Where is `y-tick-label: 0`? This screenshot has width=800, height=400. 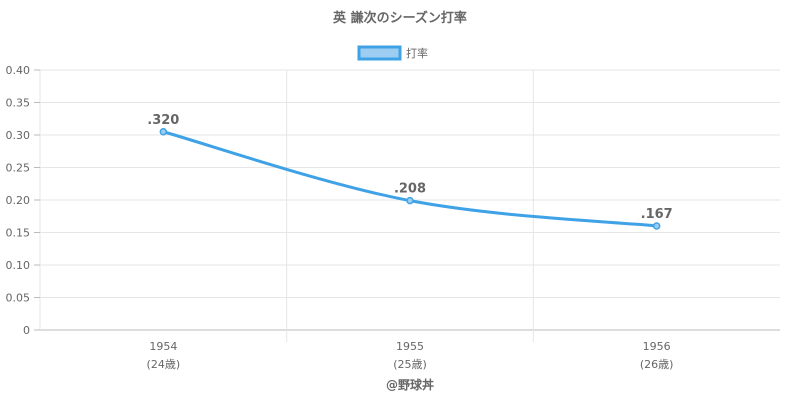 y-tick-label: 0 is located at coordinates (26, 330).